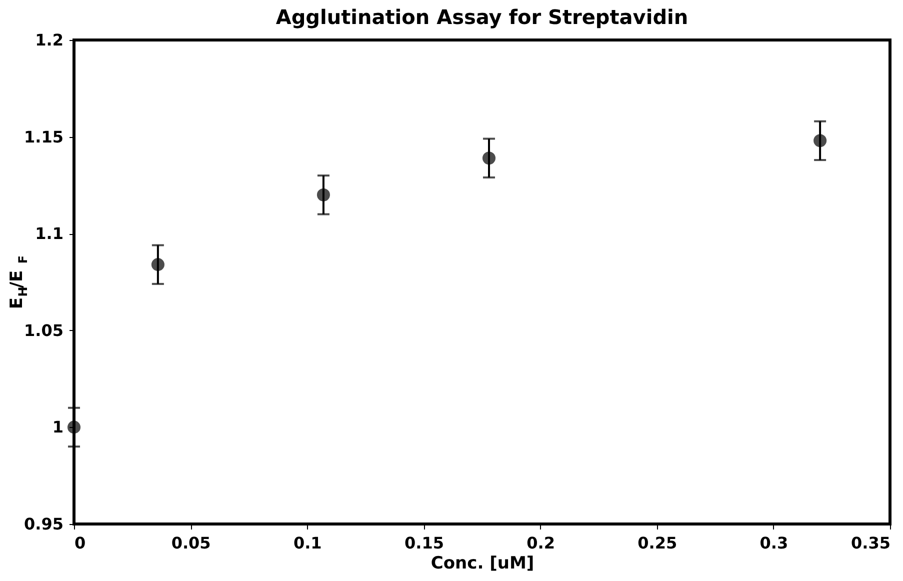  I want to click on x-tick-label: 0, so click(80, 543).